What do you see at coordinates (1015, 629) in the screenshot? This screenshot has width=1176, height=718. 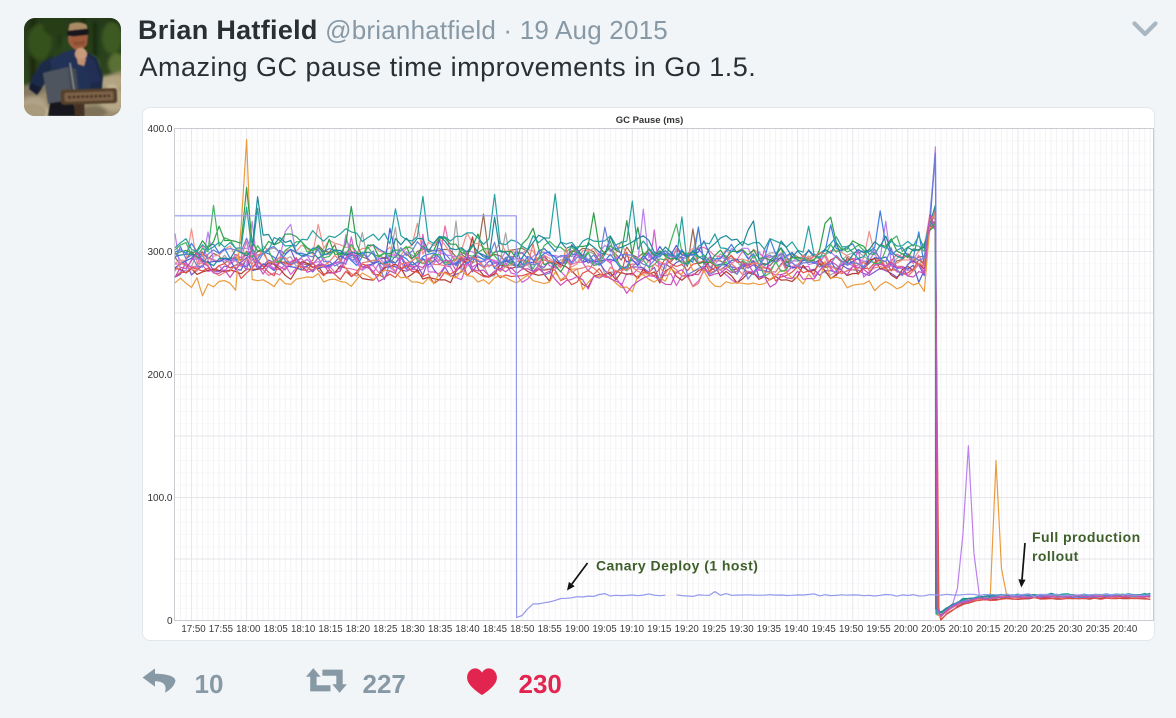 I see `svg-text: 20:20` at bounding box center [1015, 629].